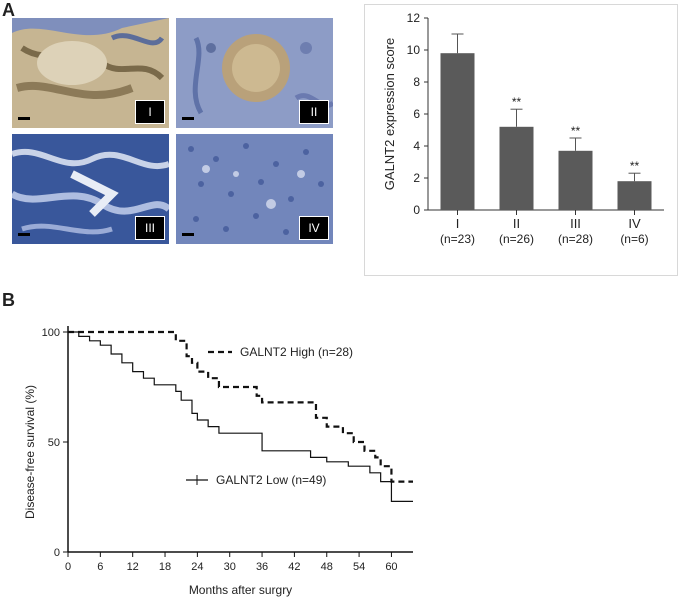  What do you see at coordinates (165, 567) in the screenshot?
I see `x-tick-label: 18` at bounding box center [165, 567].